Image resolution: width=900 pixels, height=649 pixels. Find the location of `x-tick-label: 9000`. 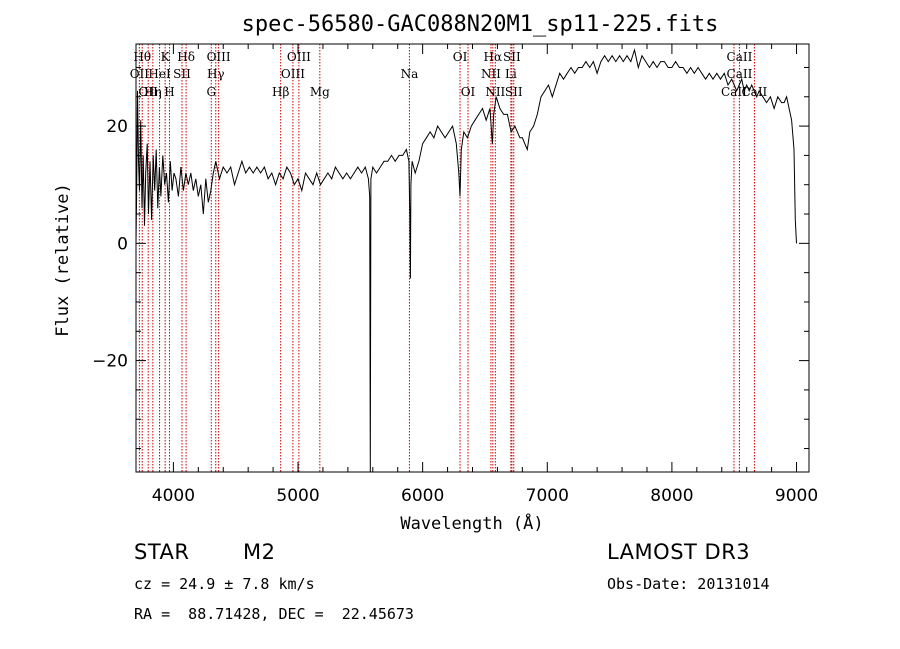

x-tick-label: 9000 is located at coordinates (796, 496).